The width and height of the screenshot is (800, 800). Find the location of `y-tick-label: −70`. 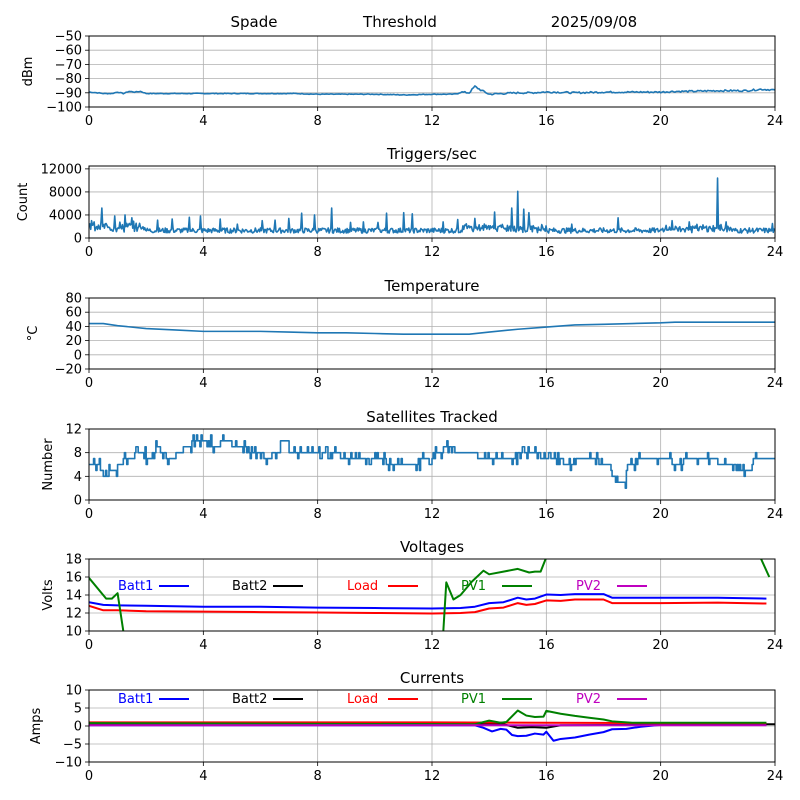

y-tick-label: −70 is located at coordinates (68, 65).